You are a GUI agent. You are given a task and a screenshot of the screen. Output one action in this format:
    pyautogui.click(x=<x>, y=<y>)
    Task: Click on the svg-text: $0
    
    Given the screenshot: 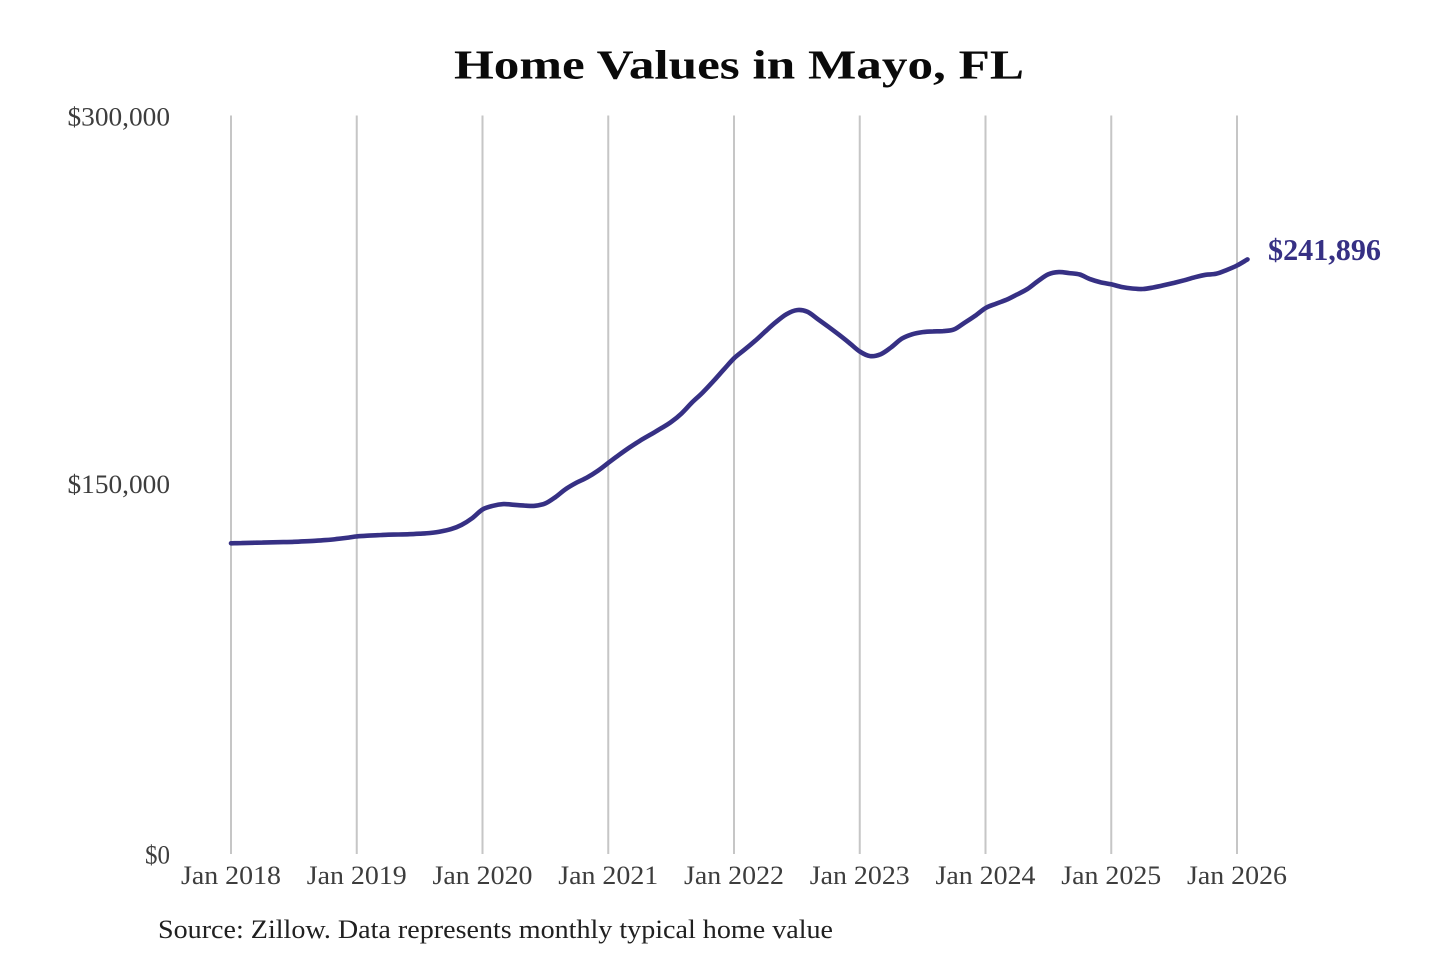 What is the action you would take?
    pyautogui.click(x=157, y=855)
    